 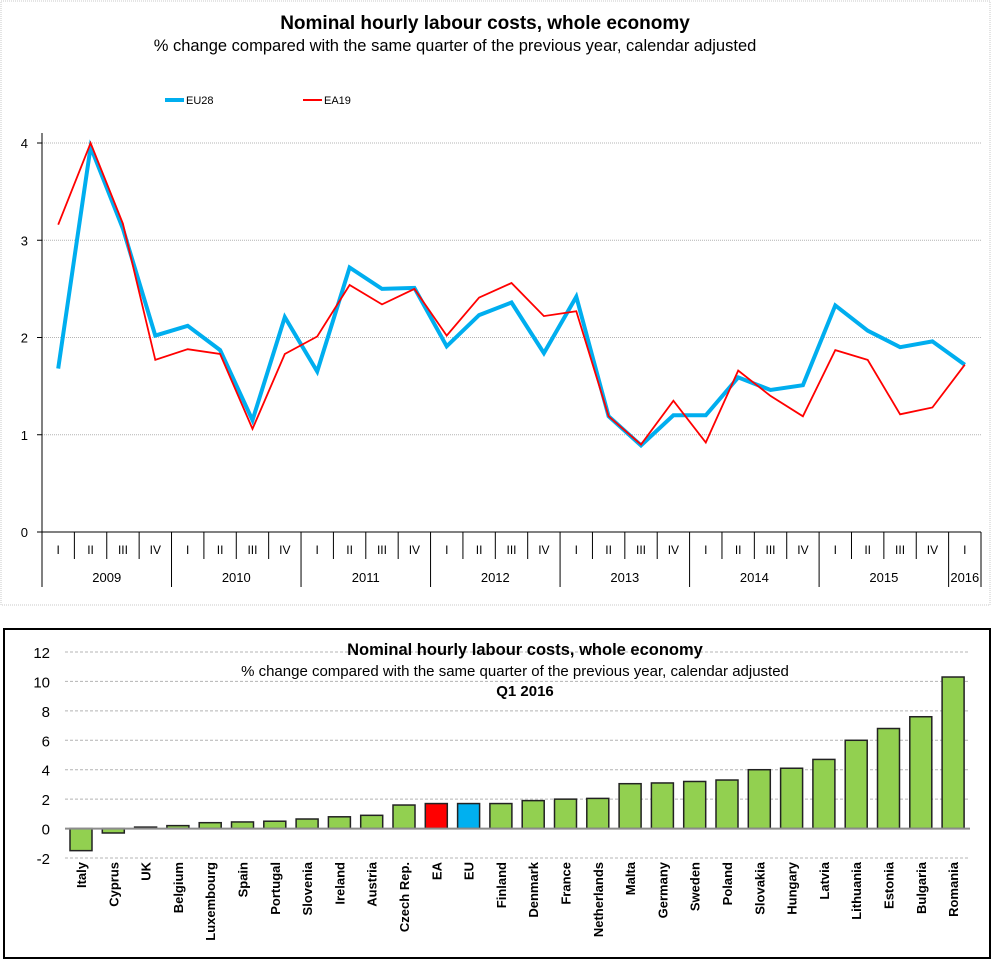 What do you see at coordinates (275, 888) in the screenshot?
I see `category-label: Portugal` at bounding box center [275, 888].